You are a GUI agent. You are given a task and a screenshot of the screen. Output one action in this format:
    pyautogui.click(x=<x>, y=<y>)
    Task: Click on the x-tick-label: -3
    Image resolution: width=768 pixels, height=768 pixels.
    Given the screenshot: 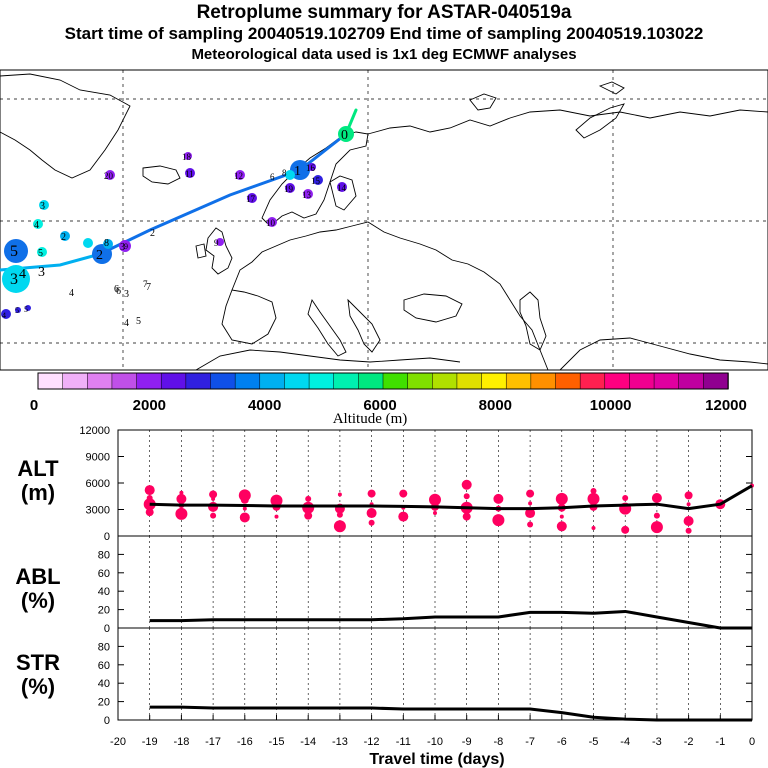 What is the action you would take?
    pyautogui.click(x=657, y=742)
    